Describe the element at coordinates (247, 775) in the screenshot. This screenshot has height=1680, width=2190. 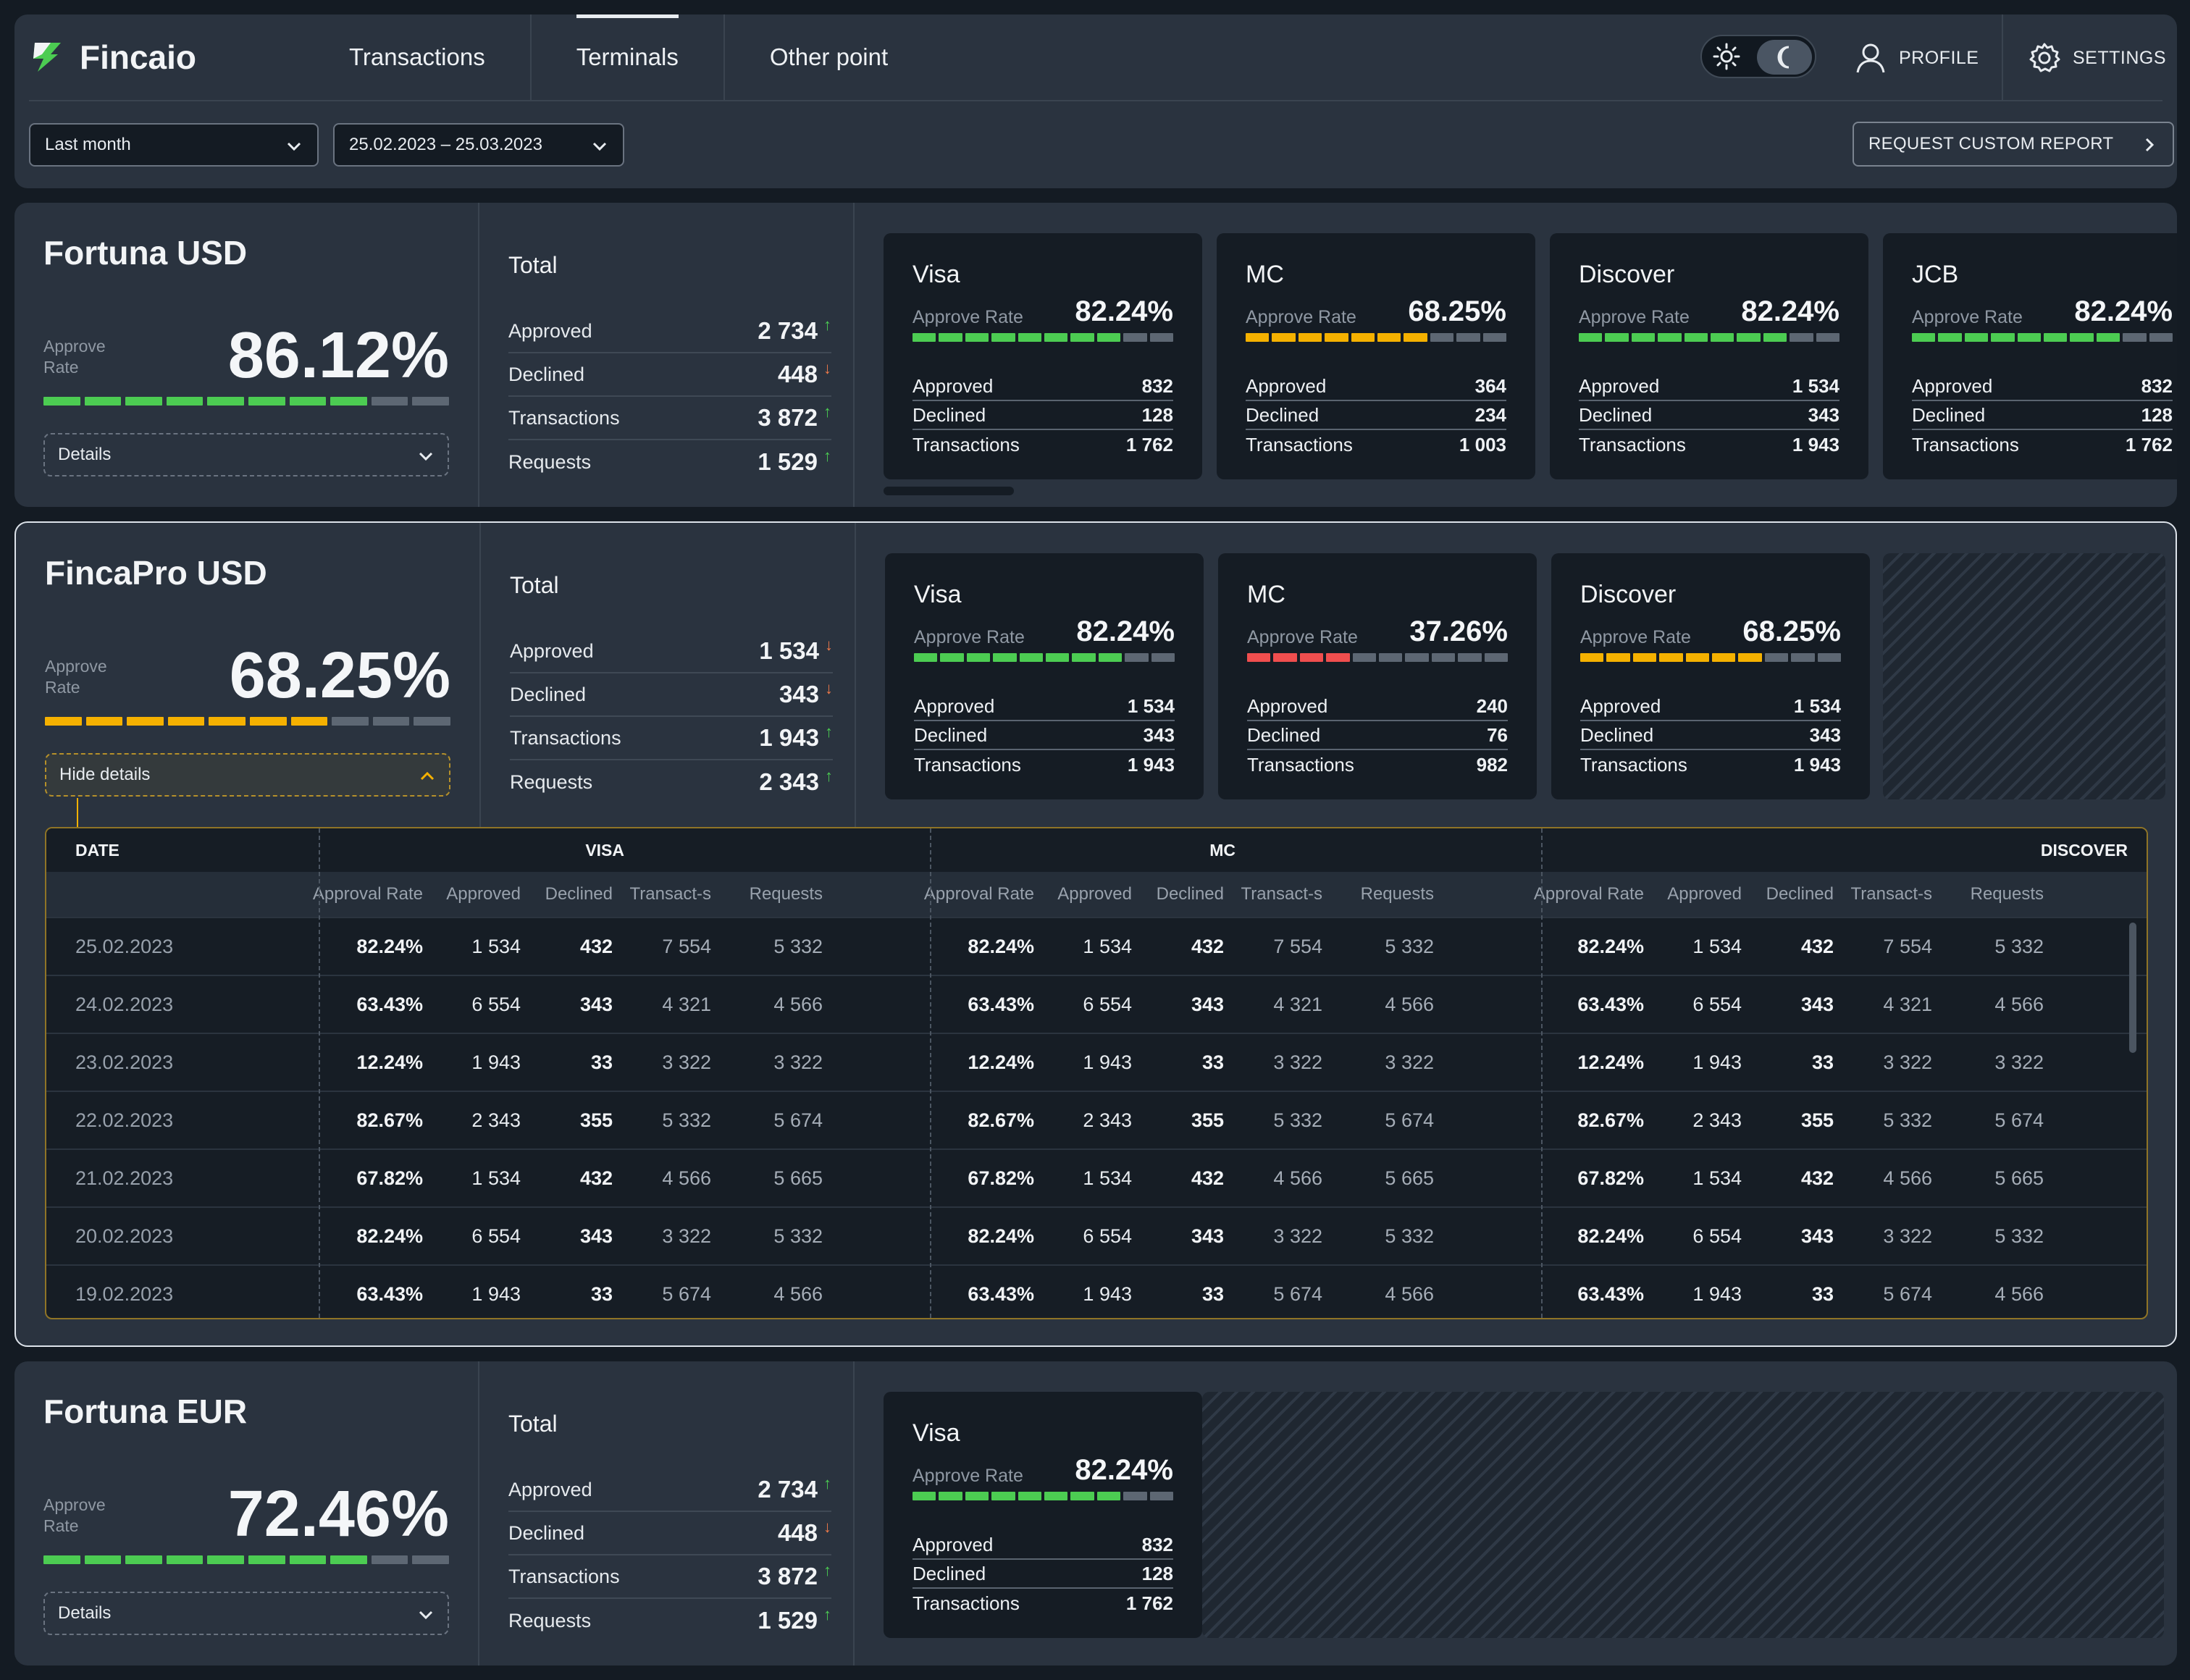
I see `hide-details-button: Hide details` at that location.